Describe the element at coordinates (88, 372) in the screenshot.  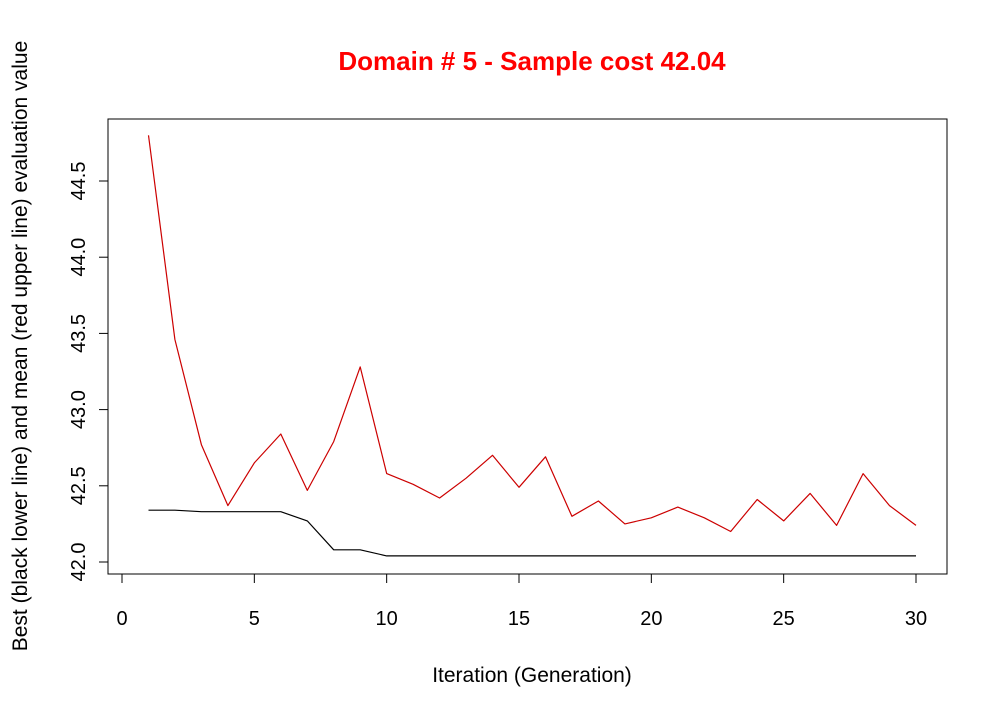
I see `y-axis: 42.0 42.5 43.0 43.5 44.0 44.5` at that location.